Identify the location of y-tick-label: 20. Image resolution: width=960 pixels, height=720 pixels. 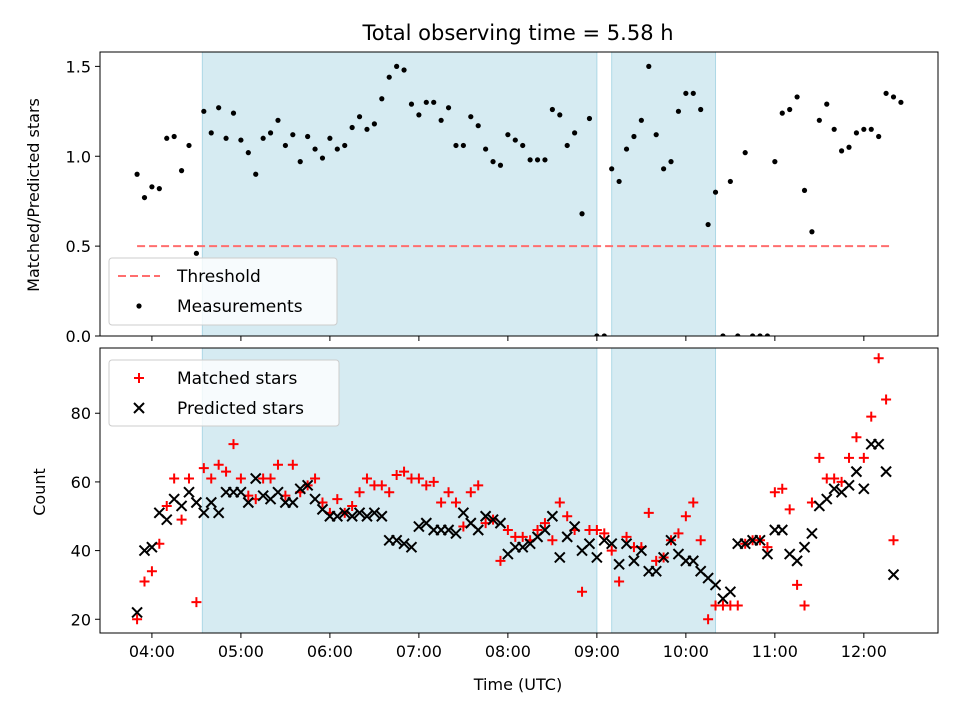
(81, 619).